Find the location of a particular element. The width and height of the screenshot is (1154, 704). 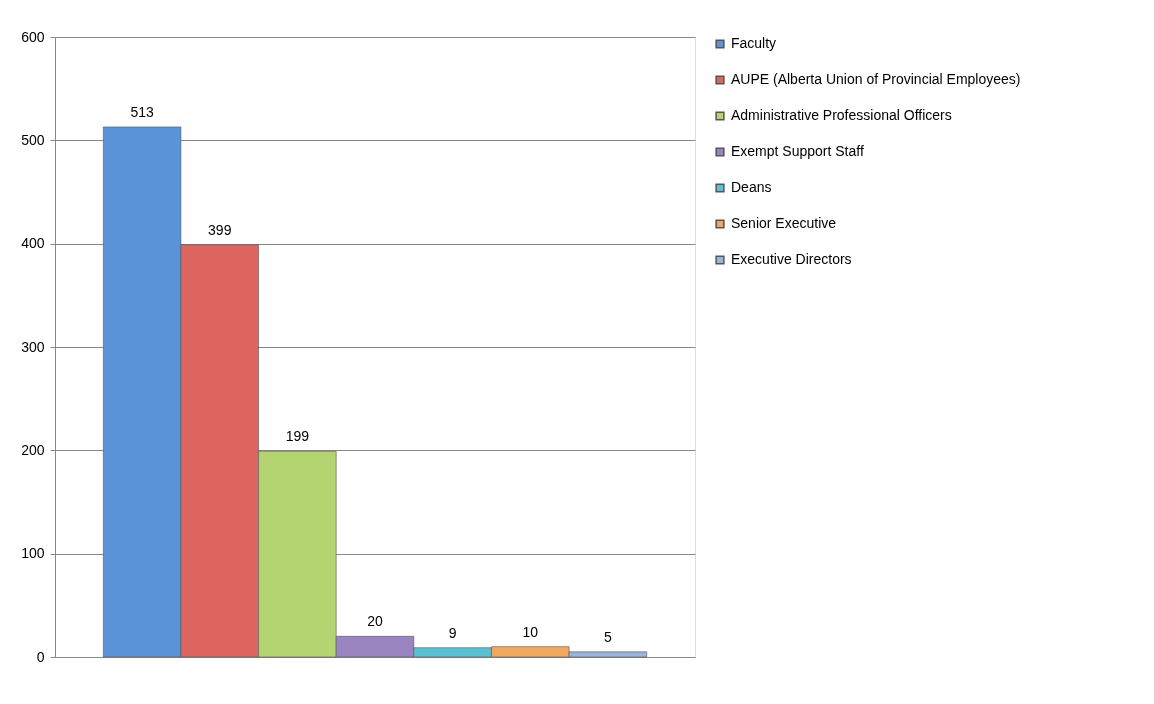

data-label: 20 is located at coordinates (375, 621).